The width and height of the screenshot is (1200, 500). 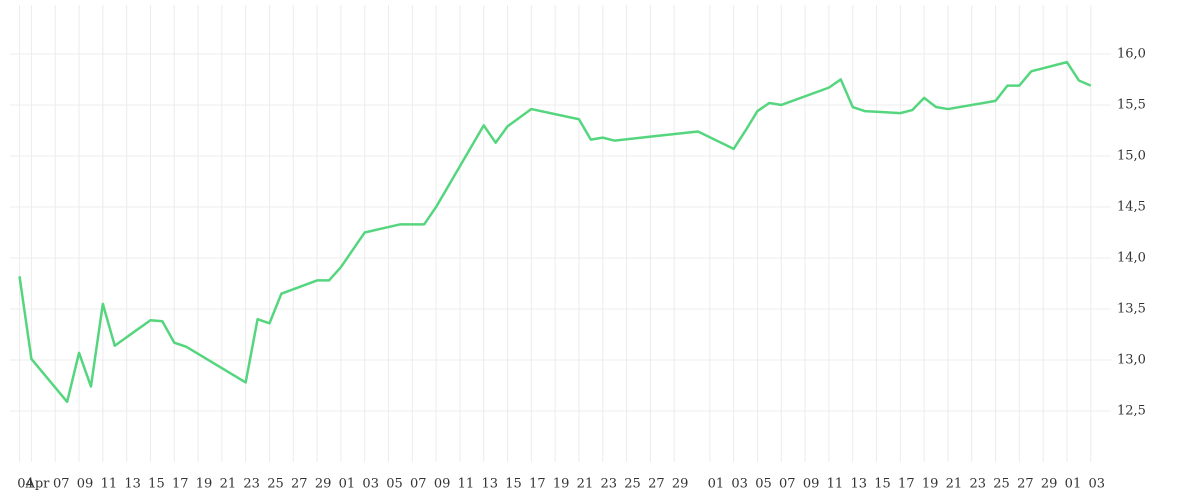 I want to click on y-tick-label: 14,5, so click(x=1131, y=206).